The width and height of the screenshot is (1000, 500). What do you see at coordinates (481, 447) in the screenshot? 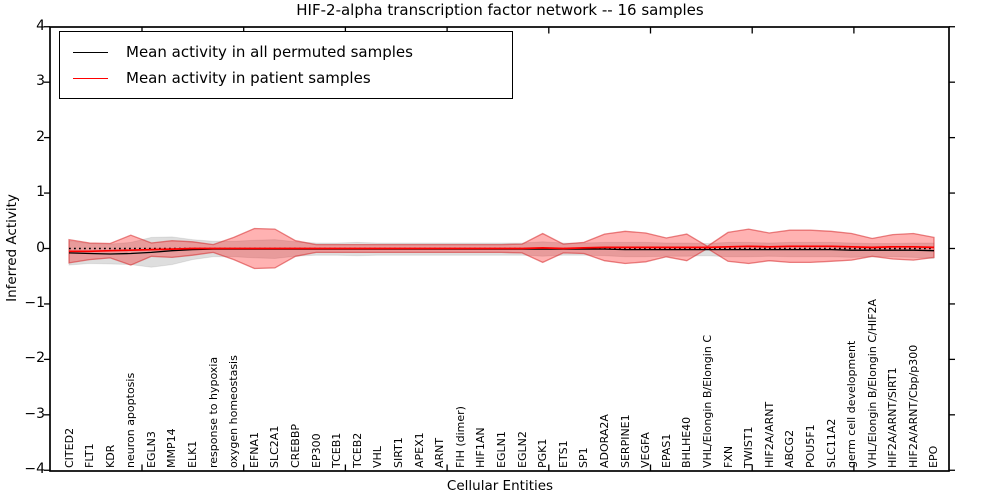
I see `x-category-label: HIF1AN` at bounding box center [481, 447].